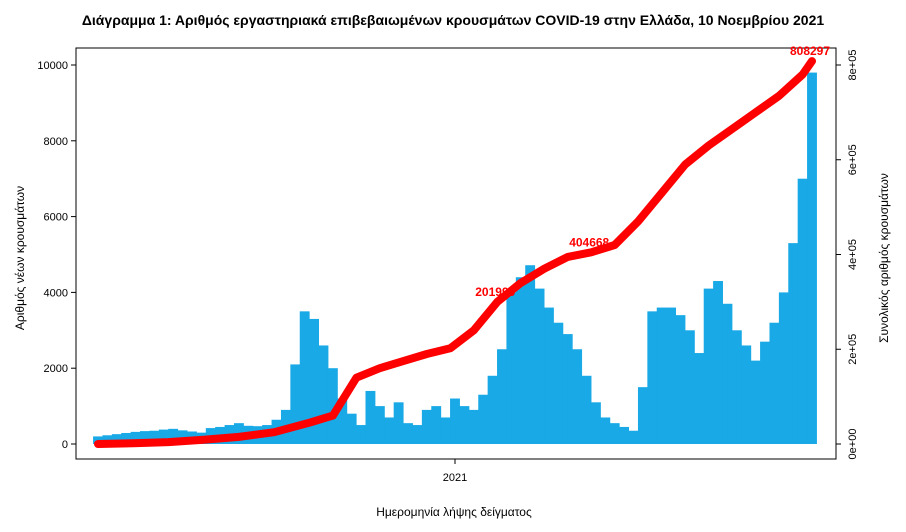 The image size is (906, 532). What do you see at coordinates (57, 255) in the screenshot?
I see `left-y-axis: 0 2000 4000 6000 8000 10000` at bounding box center [57, 255].